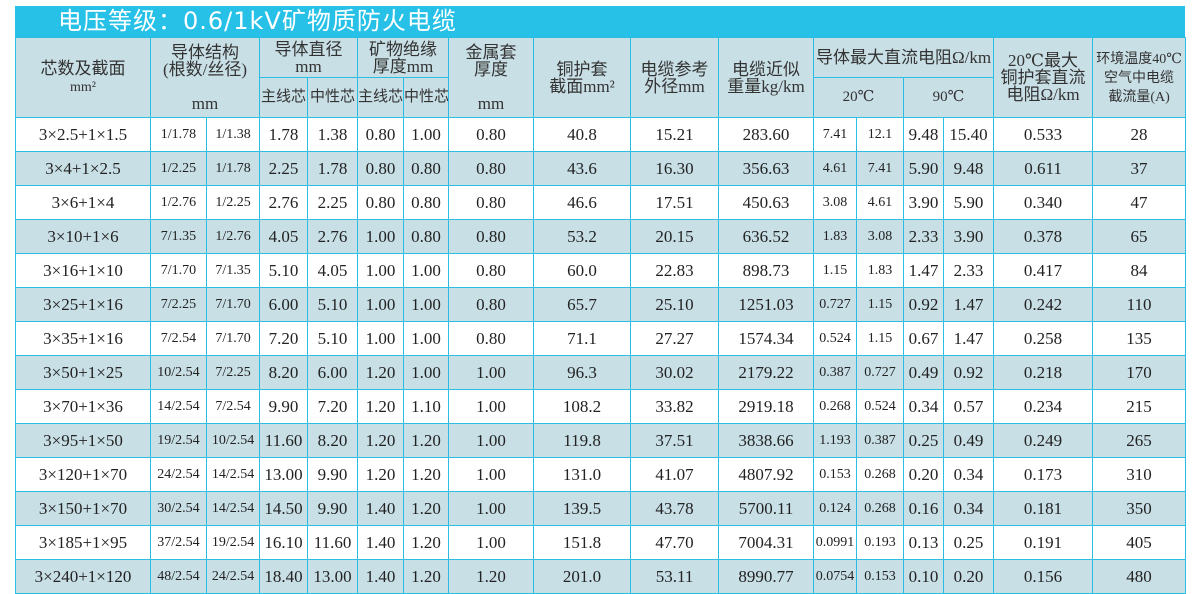 Image resolution: width=1200 pixels, height=594 pixels. What do you see at coordinates (83, 440) in the screenshot?
I see `table-cell: 3×95+1×50` at bounding box center [83, 440].